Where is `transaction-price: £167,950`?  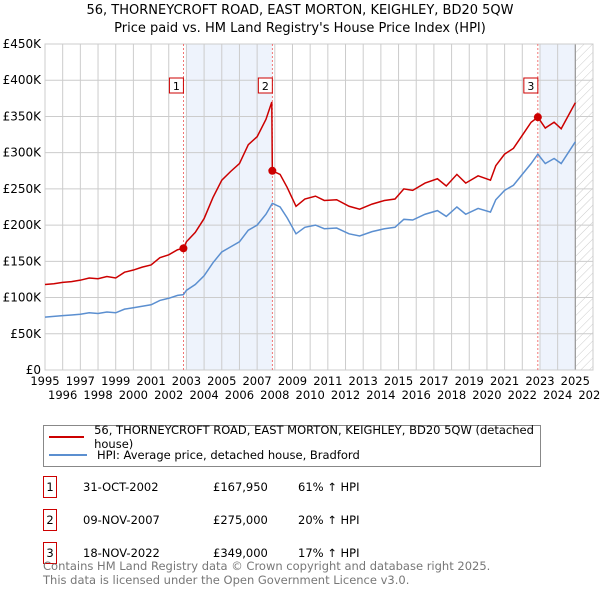
transaction-price: £167,950 is located at coordinates (240, 487).